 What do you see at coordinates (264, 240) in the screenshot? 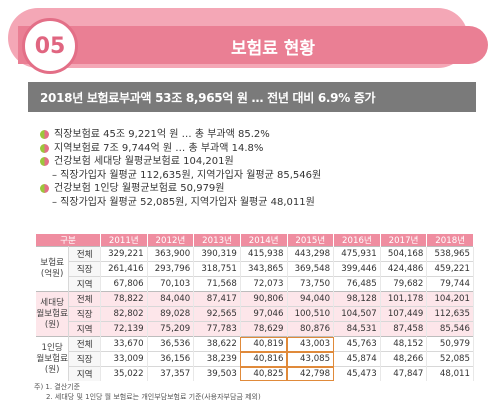
I see `year-header: 2014년` at bounding box center [264, 240].